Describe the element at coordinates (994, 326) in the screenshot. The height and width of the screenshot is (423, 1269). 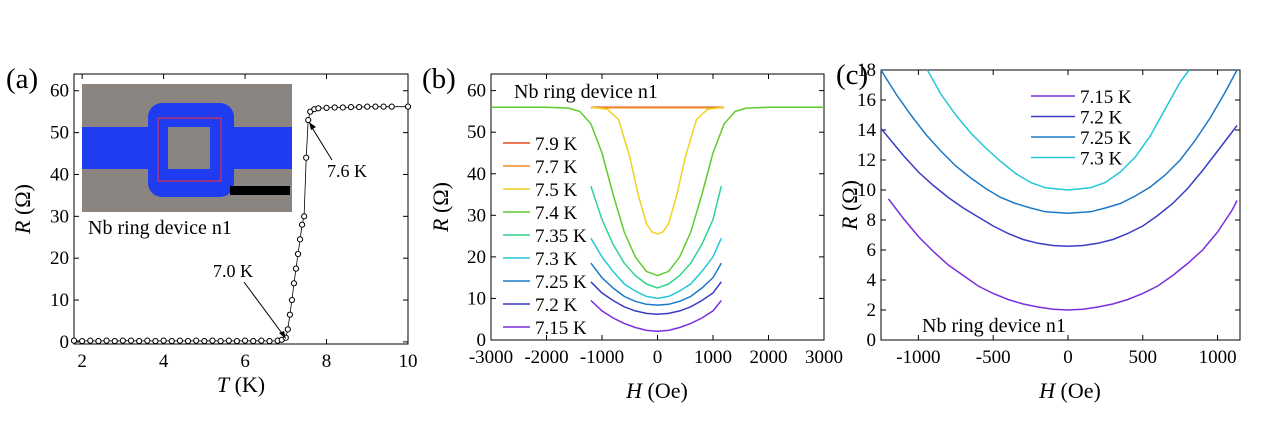
I see `panel-c-inner-title: Nb ring device n1` at that location.